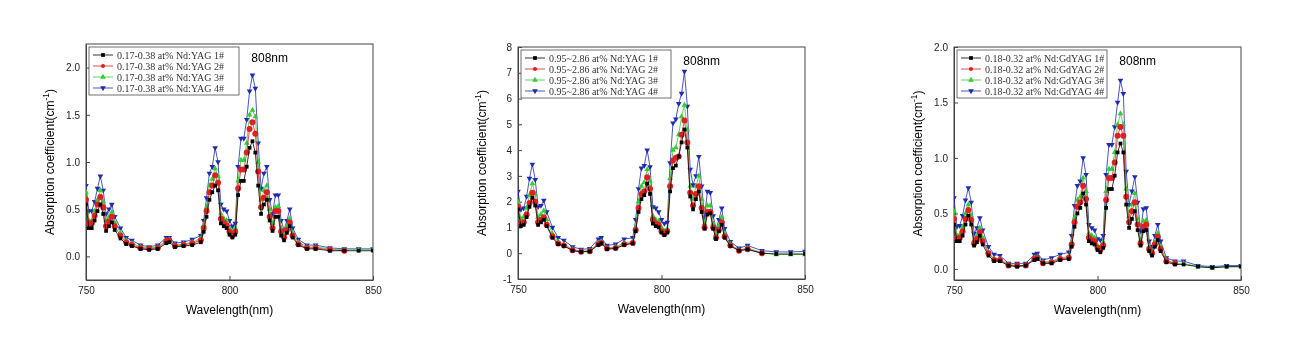 The height and width of the screenshot is (343, 1305). What do you see at coordinates (508, 279) in the screenshot?
I see `y-tick-label: -1` at bounding box center [508, 279].